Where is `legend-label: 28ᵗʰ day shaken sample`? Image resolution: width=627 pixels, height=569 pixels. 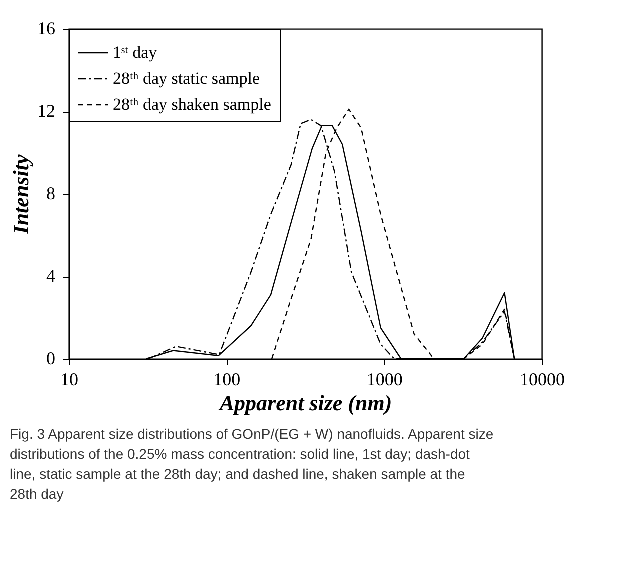
legend-label: 28ᵗʰ day shaken sample is located at coordinates (192, 104).